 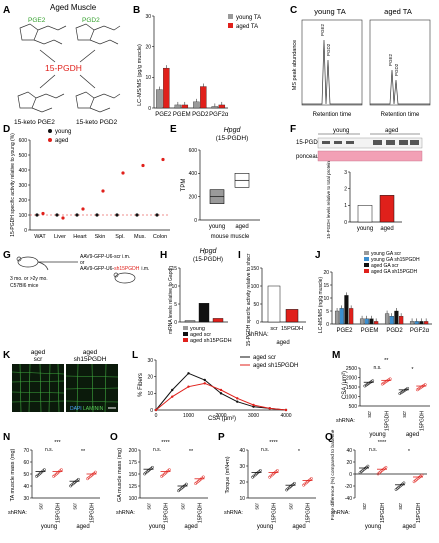 What do you see at coordinates (184, 506) in the screenshot?
I see `chart-o-xlabel-2: scr` at bounding box center [184, 506].